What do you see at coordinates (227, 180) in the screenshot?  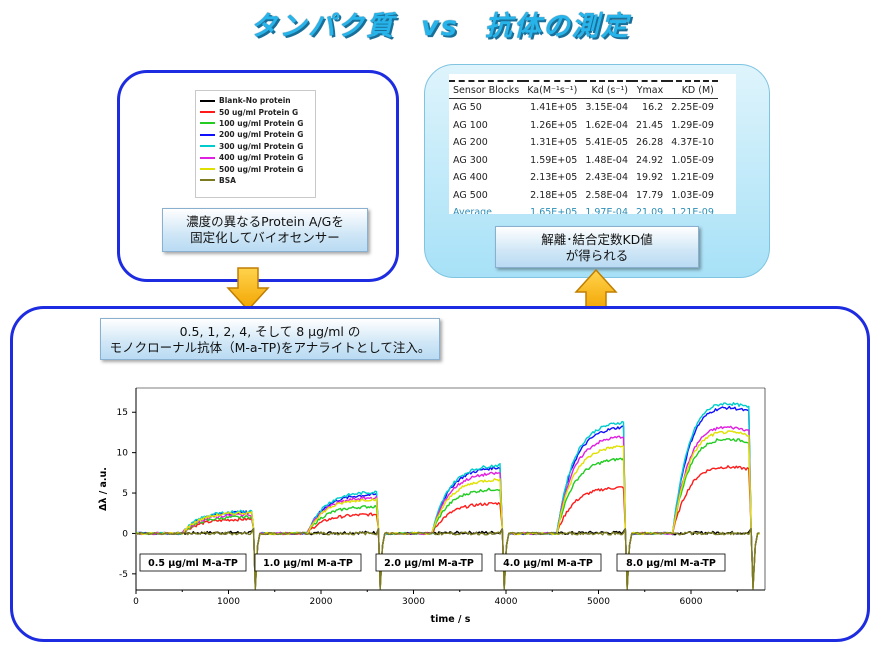 I see `legend-label: BSA` at bounding box center [227, 180].